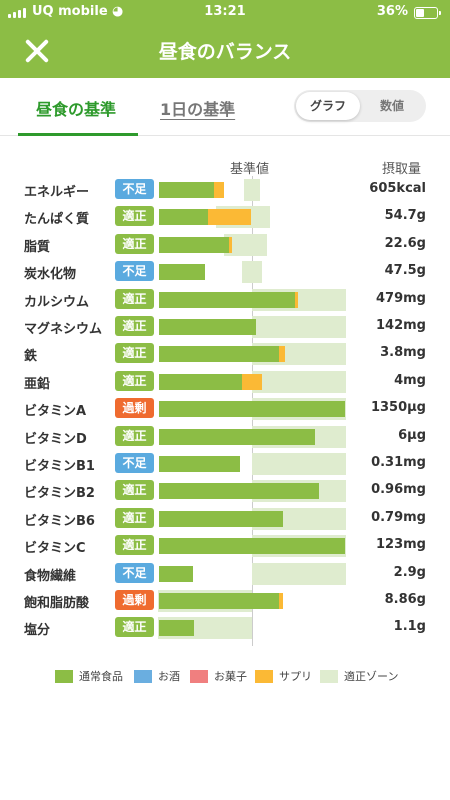 The height and width of the screenshot is (800, 450). I want to click on legend-item-snack: お菓子, so click(218, 676).